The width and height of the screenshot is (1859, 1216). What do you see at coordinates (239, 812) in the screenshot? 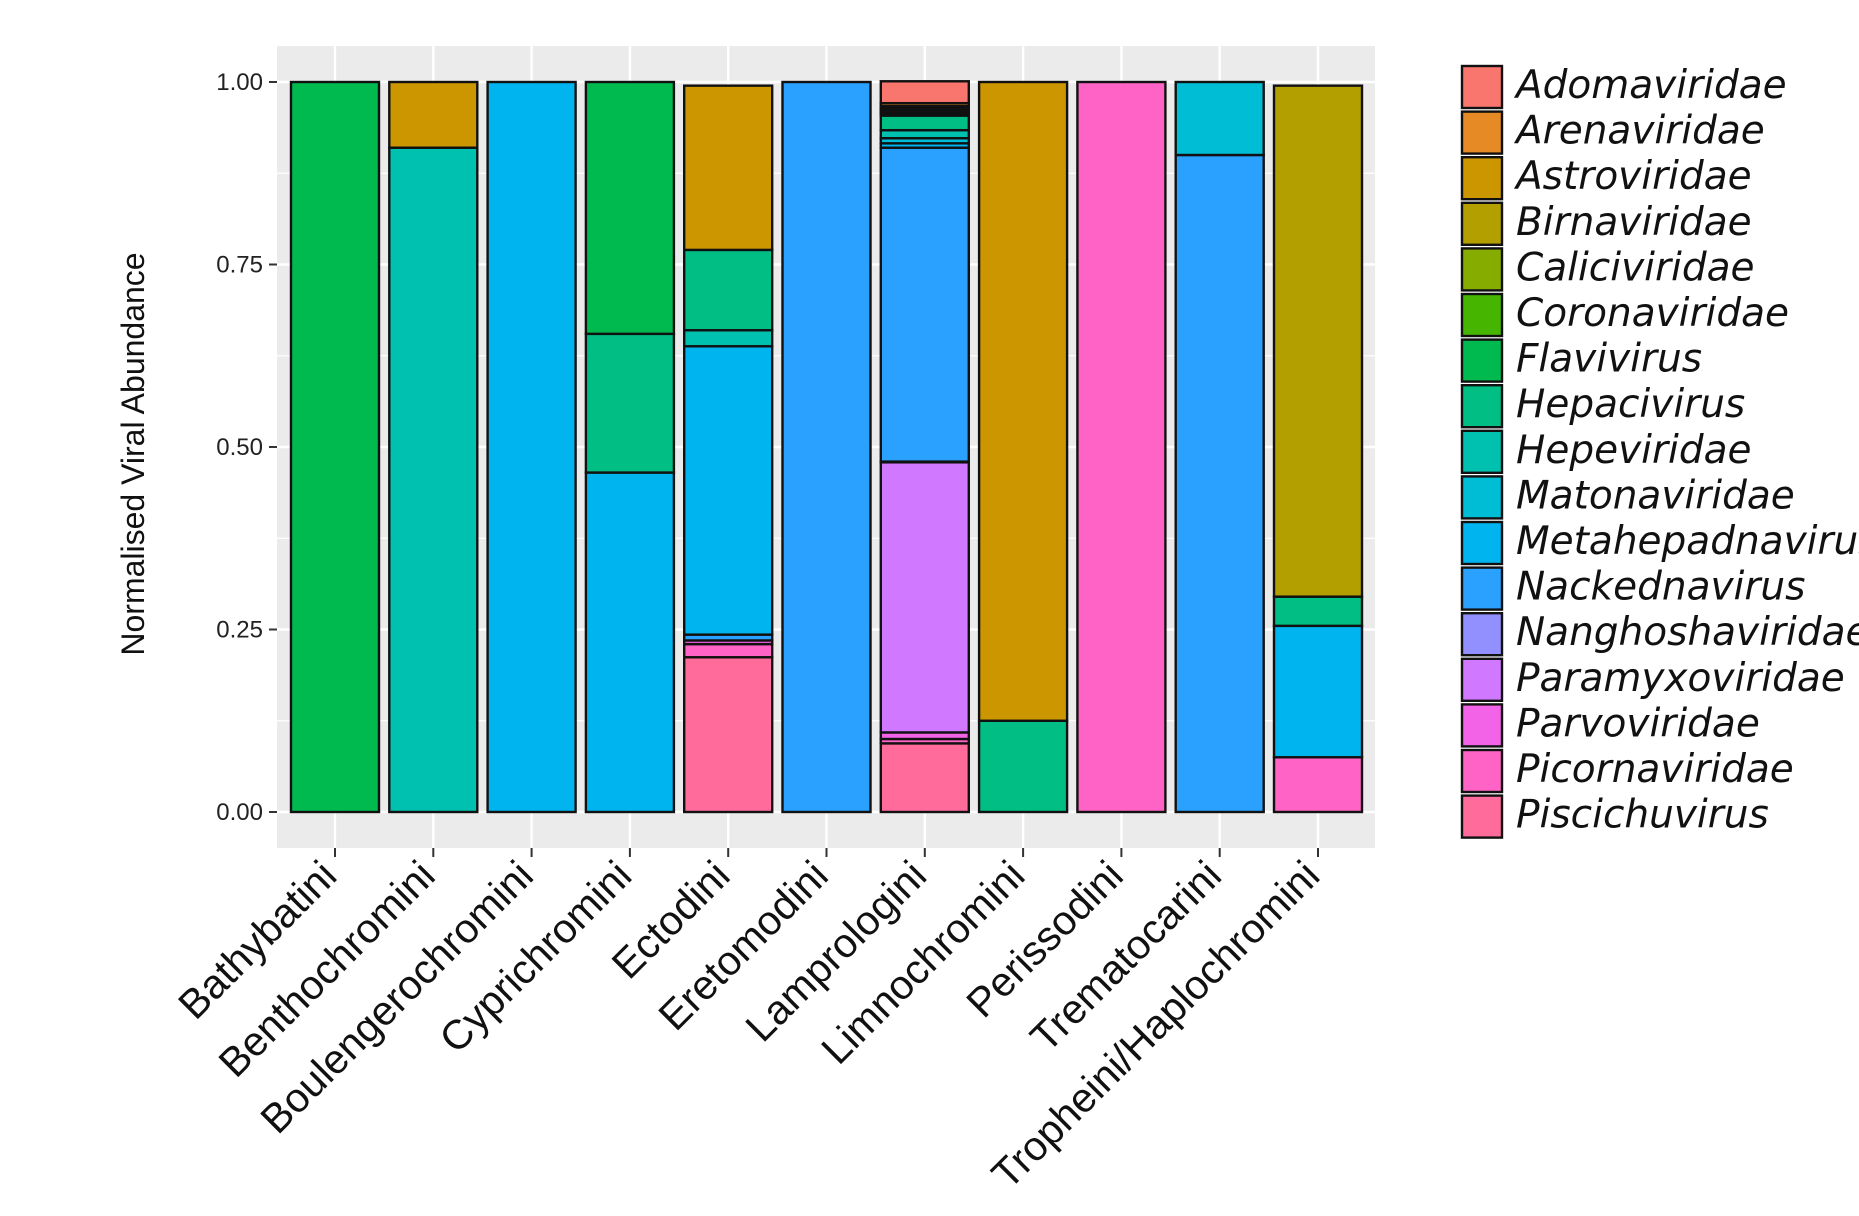
I see `y-tick-label: 0.00` at bounding box center [239, 812].